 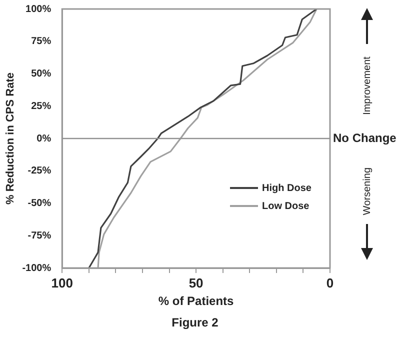 I want to click on y-tick-label: -75%, so click(x=40, y=236).